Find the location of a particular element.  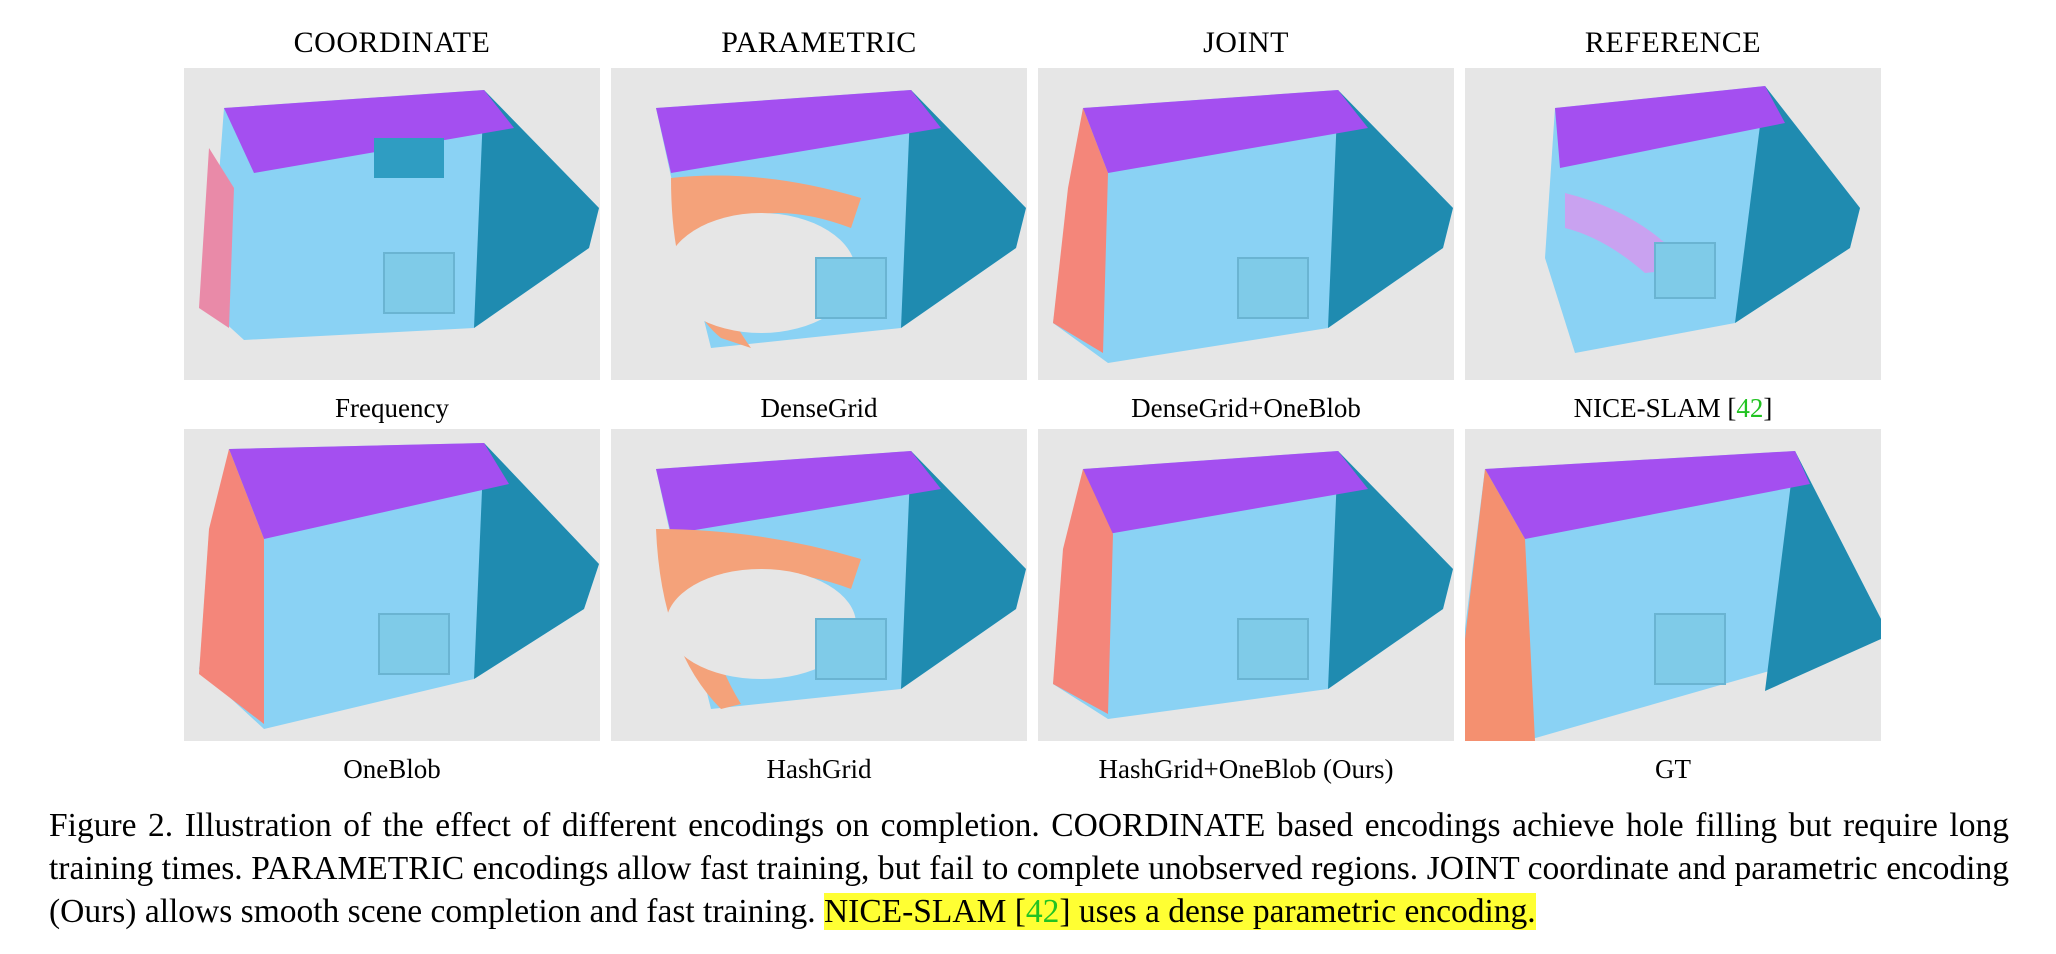

render-oneblob is located at coordinates (392, 585).